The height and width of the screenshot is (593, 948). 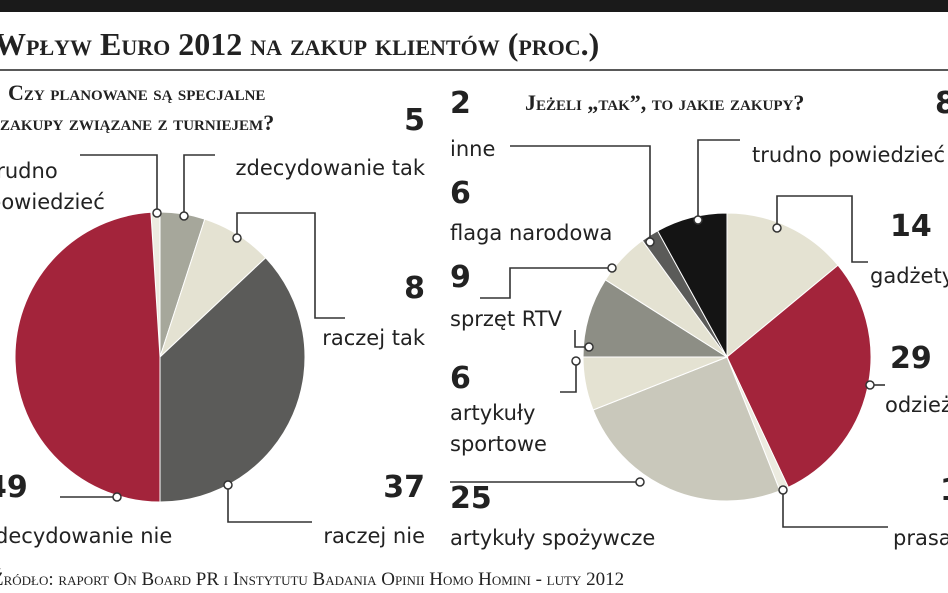 I want to click on category-label: prasa, so click(x=920, y=538).